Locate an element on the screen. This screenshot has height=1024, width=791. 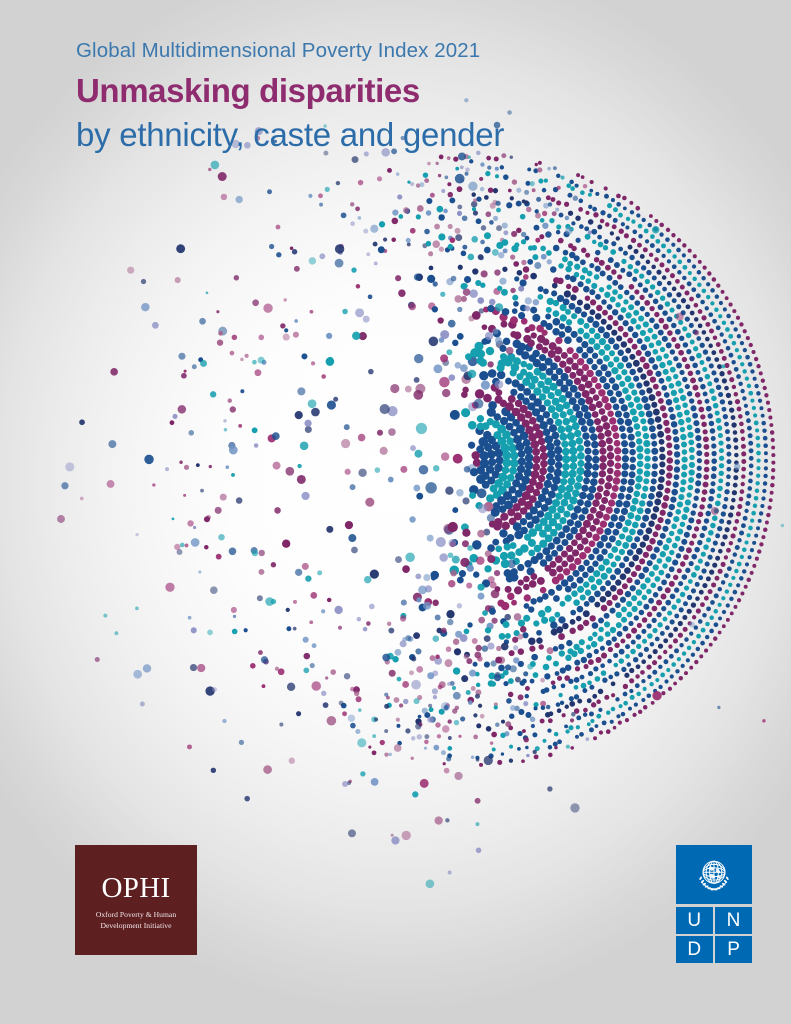
undp-letter-grid: U N D P is located at coordinates (714, 933).